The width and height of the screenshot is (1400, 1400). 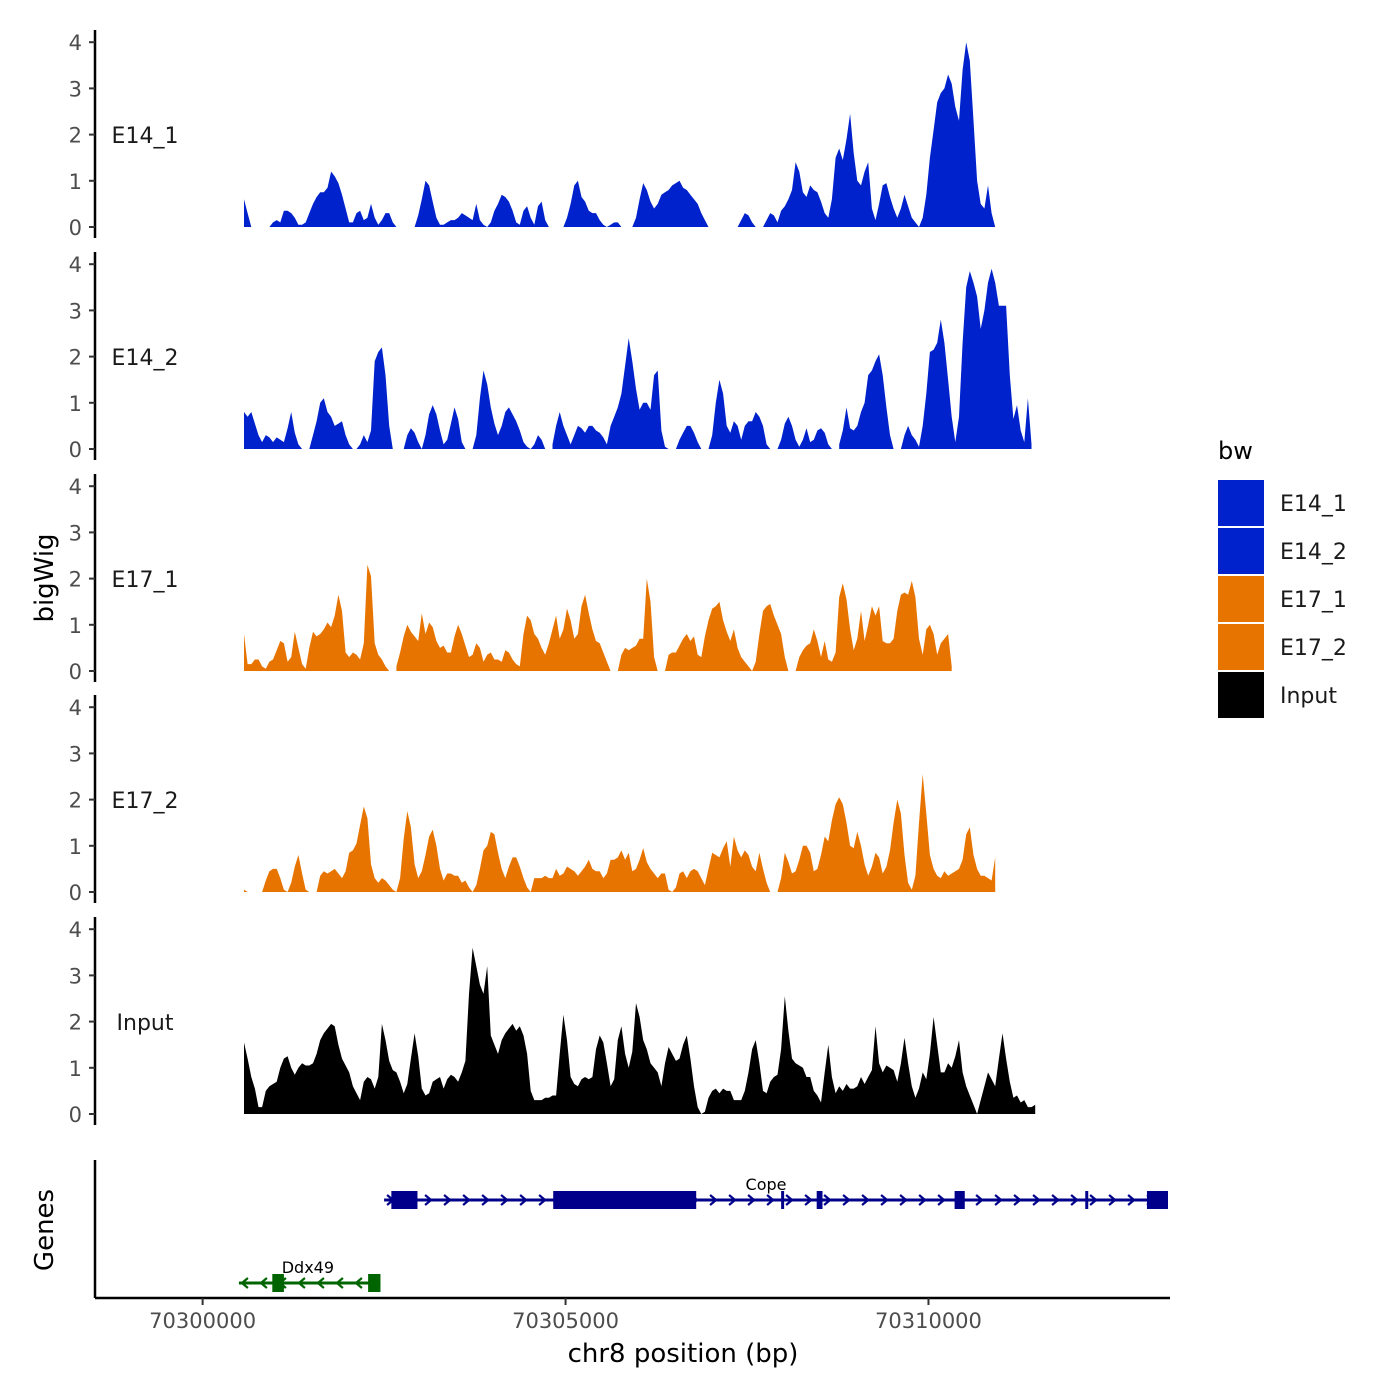 I want to click on gene-cope: Cope, so click(x=776, y=1192).